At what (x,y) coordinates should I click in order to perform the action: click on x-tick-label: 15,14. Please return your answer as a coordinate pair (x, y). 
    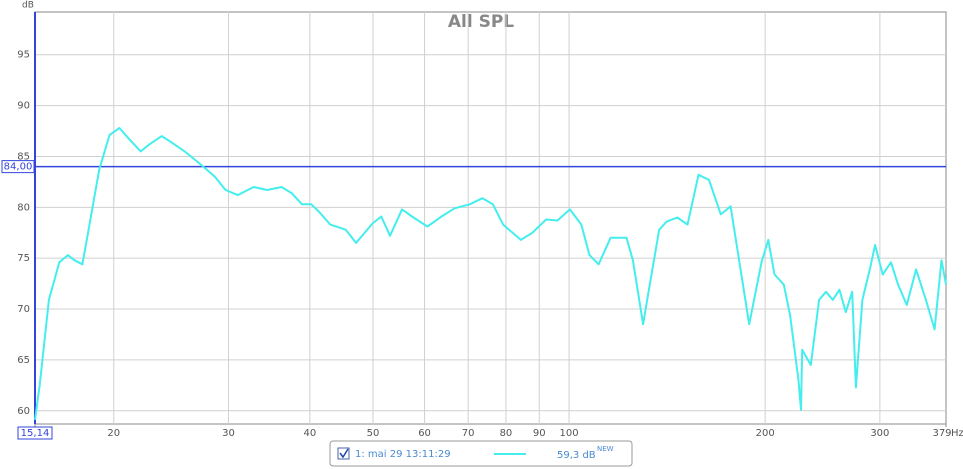
    Looking at the image, I should click on (35, 433).